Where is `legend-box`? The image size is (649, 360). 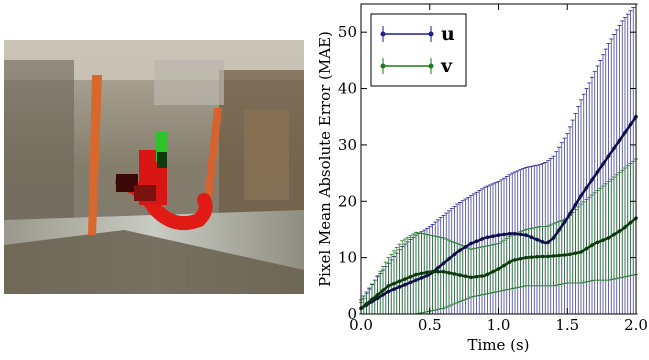
legend-box is located at coordinates (418, 50).